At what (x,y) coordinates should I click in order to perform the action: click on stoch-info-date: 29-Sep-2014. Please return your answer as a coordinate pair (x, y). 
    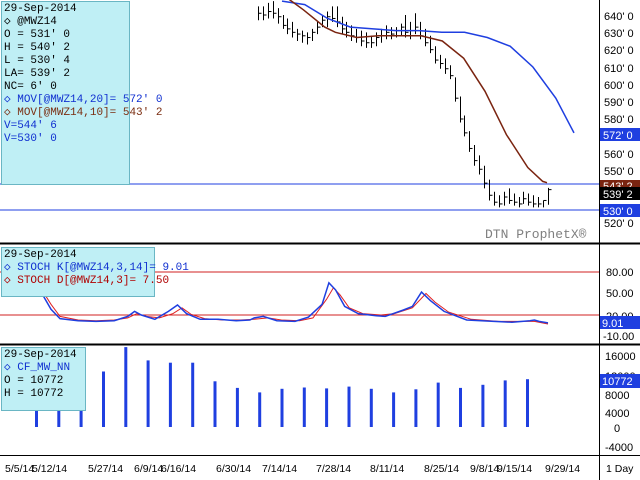
    Looking at the image, I should click on (40, 255).